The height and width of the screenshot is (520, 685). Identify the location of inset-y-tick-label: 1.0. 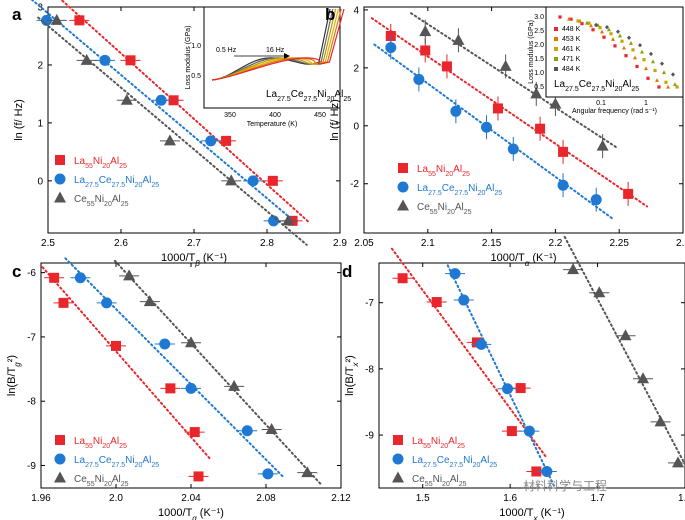
(539, 73).